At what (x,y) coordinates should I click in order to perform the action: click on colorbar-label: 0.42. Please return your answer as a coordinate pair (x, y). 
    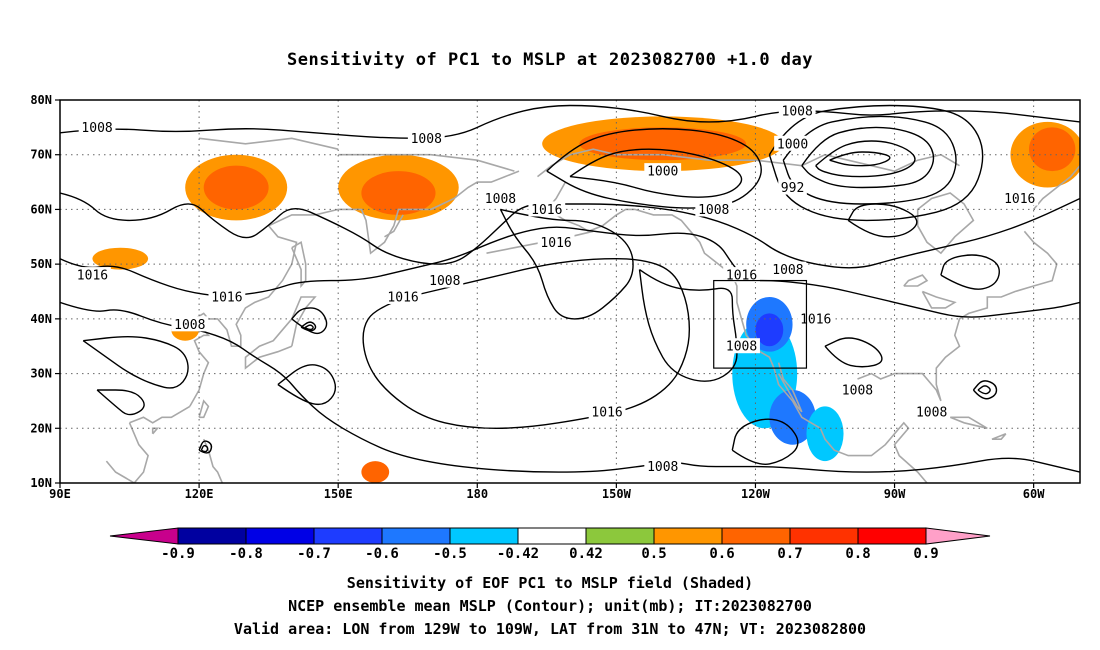
    Looking at the image, I should click on (586, 554).